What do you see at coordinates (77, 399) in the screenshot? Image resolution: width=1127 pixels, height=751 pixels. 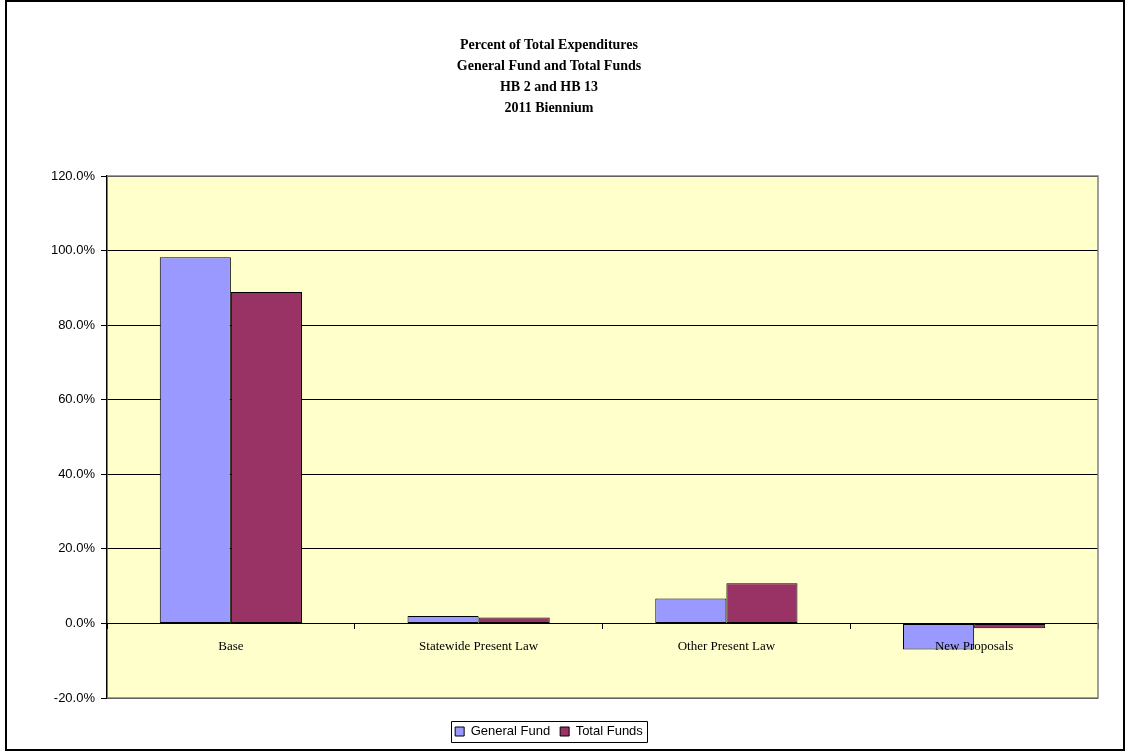 I see `y-tick-label: 60.0%` at bounding box center [77, 399].